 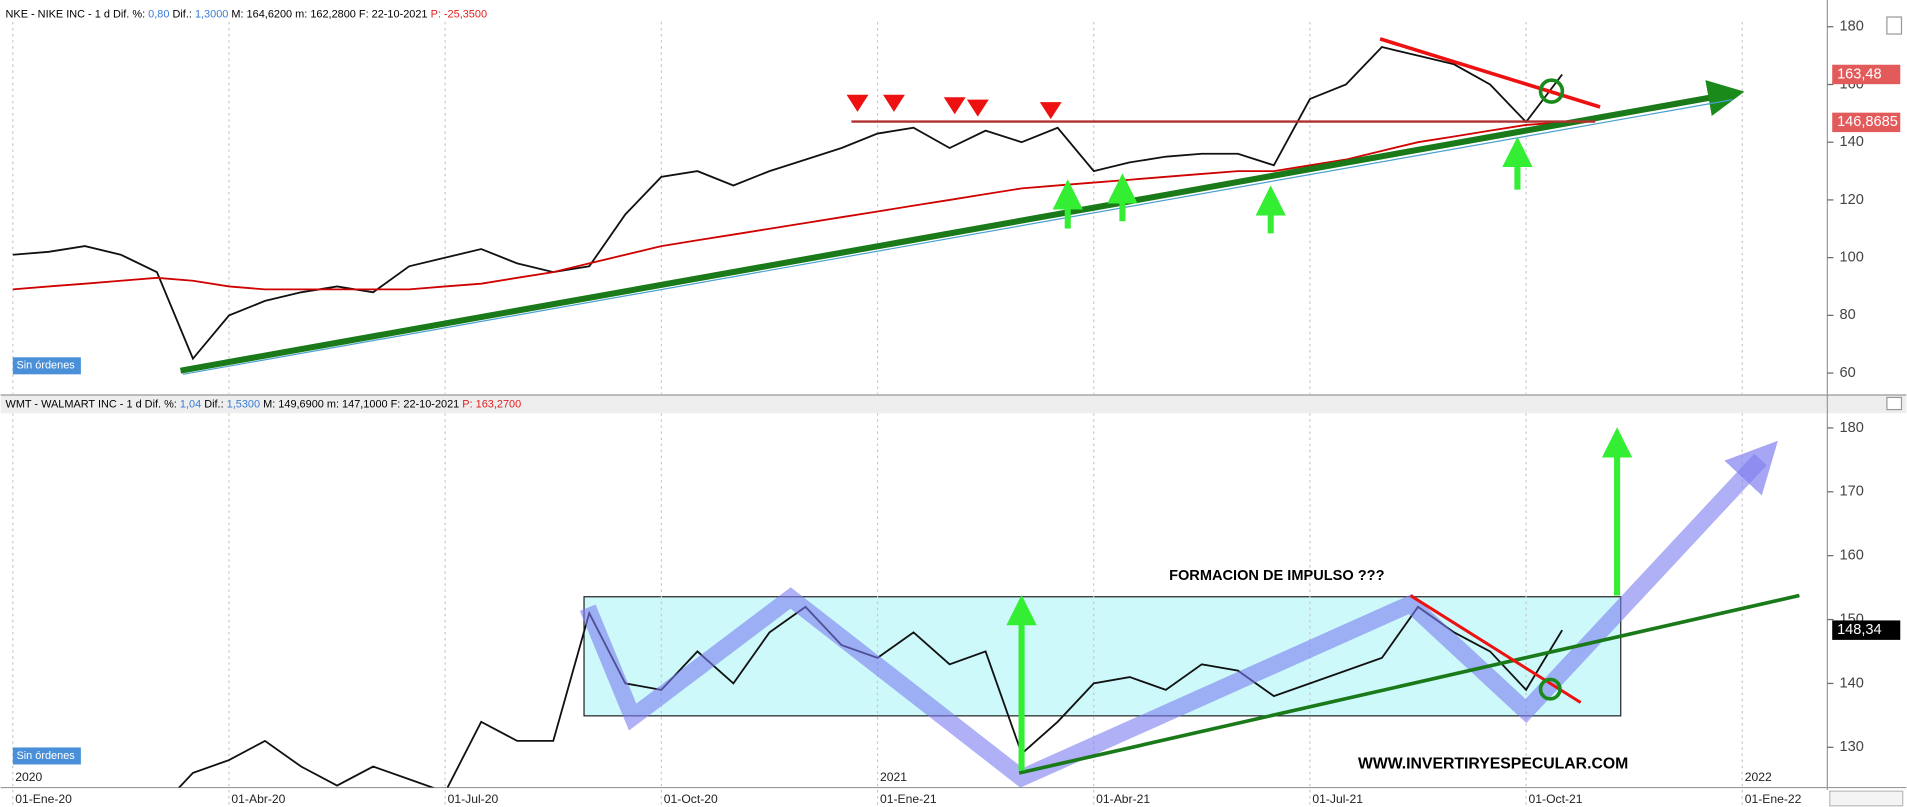 What do you see at coordinates (1758, 777) in the screenshot?
I see `year-label: 2022` at bounding box center [1758, 777].